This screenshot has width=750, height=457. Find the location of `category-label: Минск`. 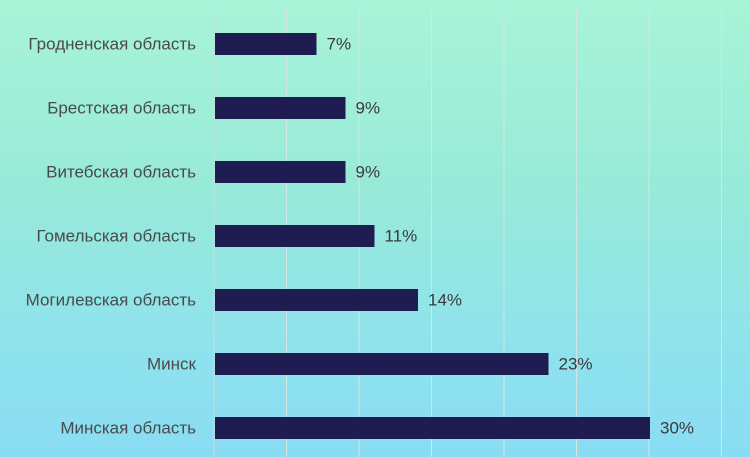

category-label: Минск is located at coordinates (172, 364).